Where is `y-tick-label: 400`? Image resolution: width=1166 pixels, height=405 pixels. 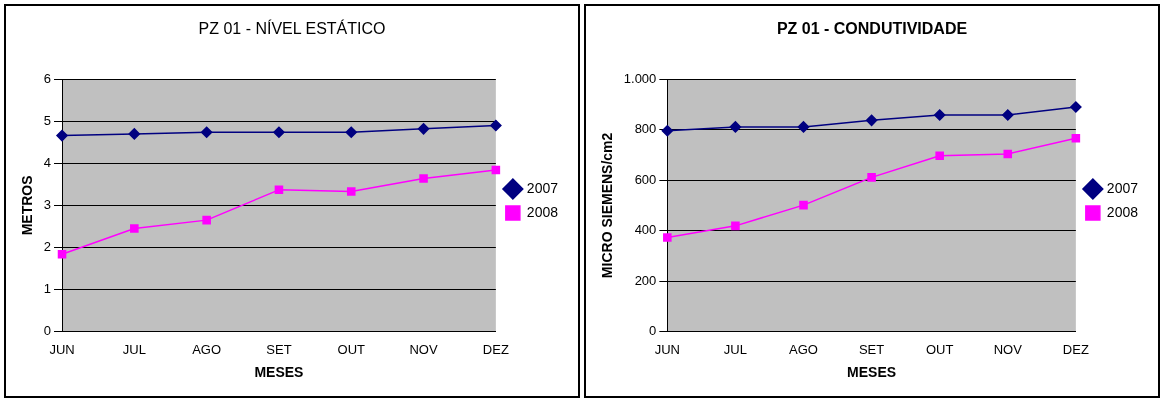 y-tick-label: 400 is located at coordinates (645, 230).